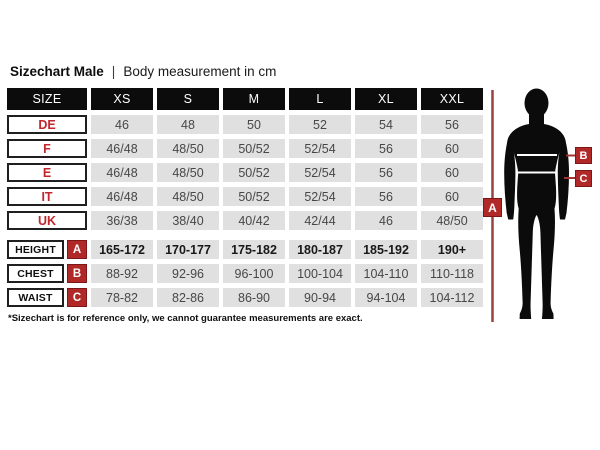 Image resolution: width=600 pixels, height=450 pixels. What do you see at coordinates (254, 148) in the screenshot?
I see `cell-f-m: 50/52` at bounding box center [254, 148].